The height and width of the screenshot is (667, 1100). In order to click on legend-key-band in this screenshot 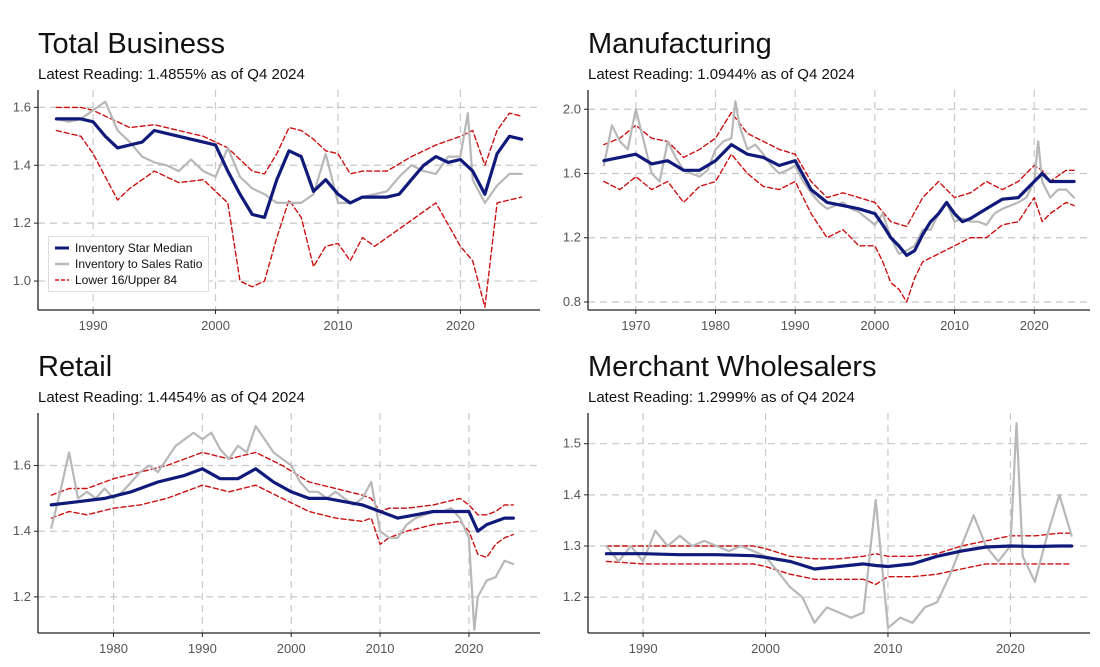, I will do `click(62, 280)`.